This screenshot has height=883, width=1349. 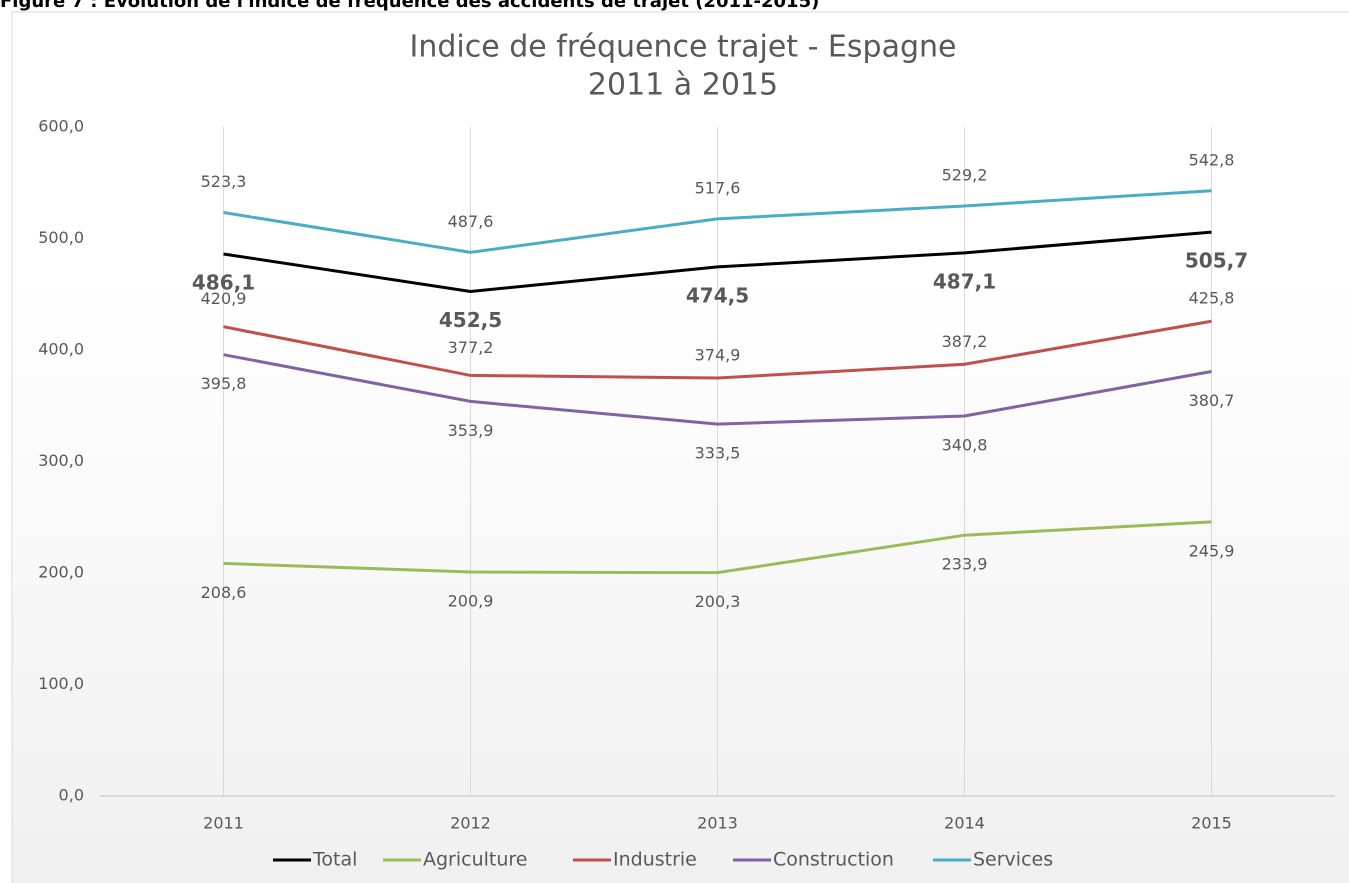 What do you see at coordinates (61, 572) in the screenshot?
I see `y-tick-label: 200,0` at bounding box center [61, 572].